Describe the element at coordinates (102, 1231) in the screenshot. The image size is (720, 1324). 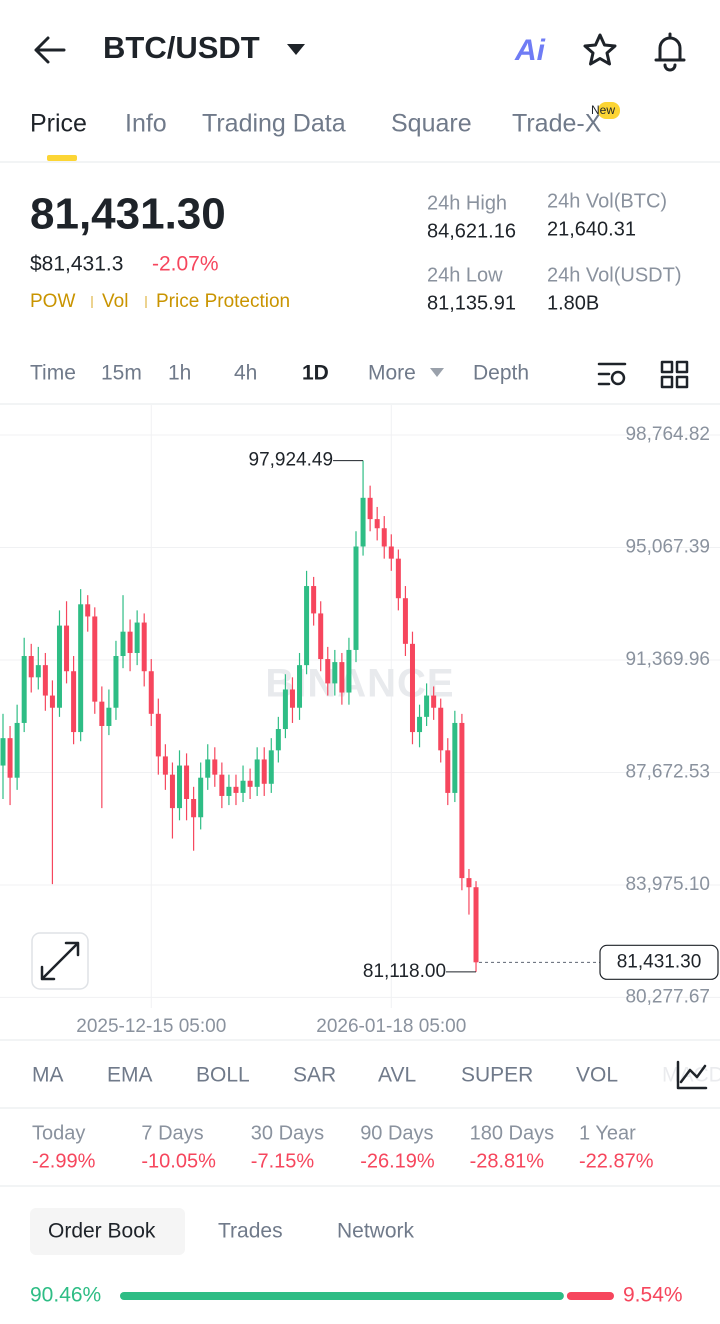
I see `book-tab: Order Book` at that location.